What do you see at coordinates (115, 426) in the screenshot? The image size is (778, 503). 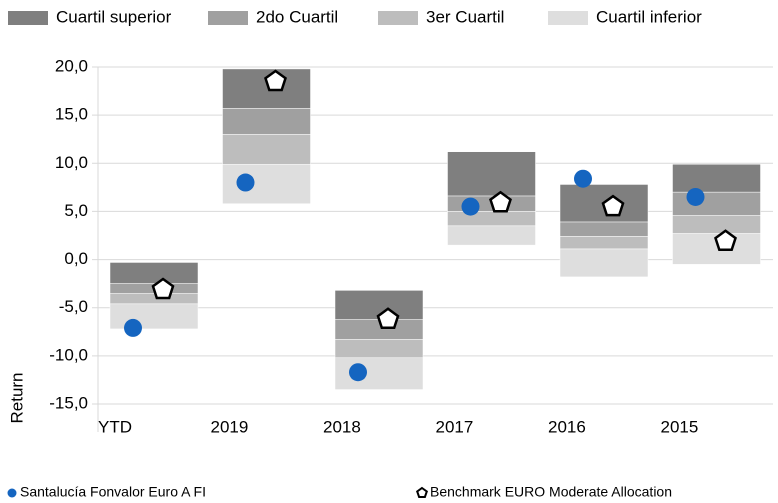 I see `x-tick-label: YTD` at bounding box center [115, 426].